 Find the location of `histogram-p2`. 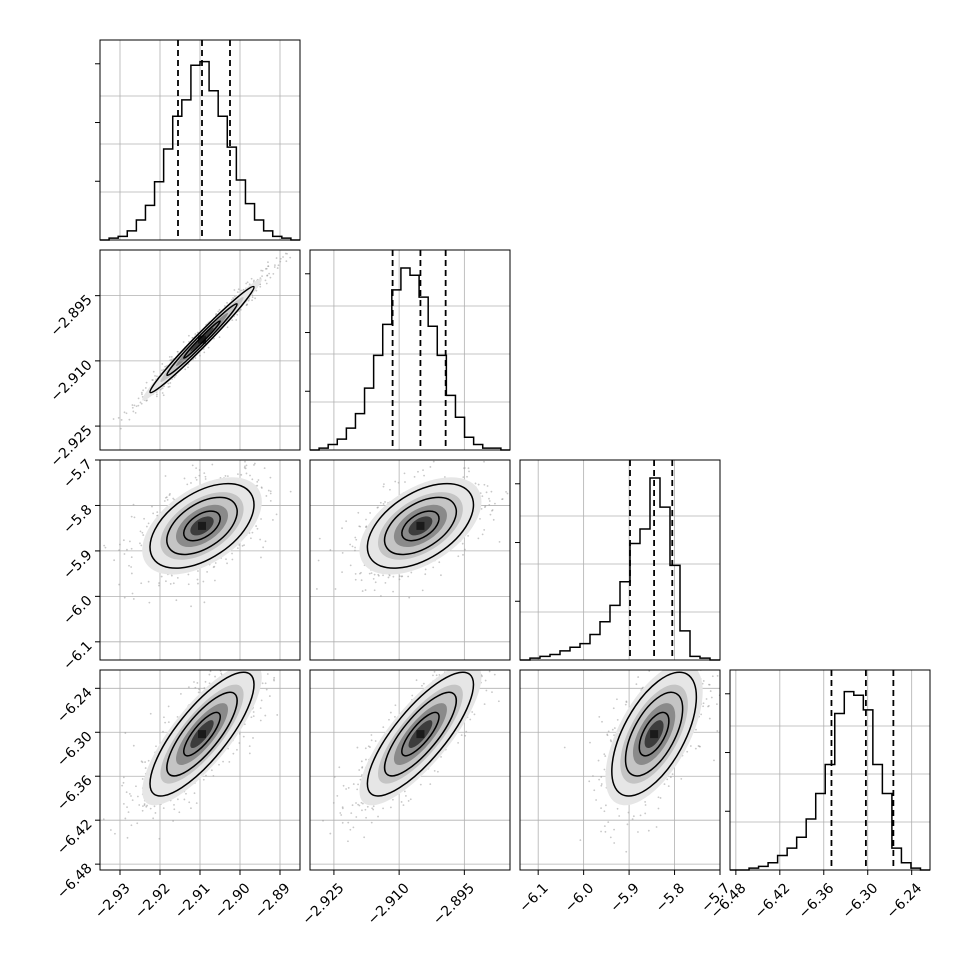

histogram-p2 is located at coordinates (620, 569).